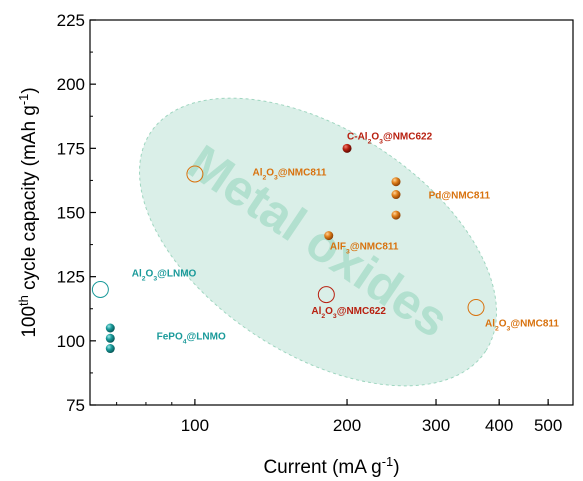 The height and width of the screenshot is (481, 583). I want to click on x-tick-label: 200, so click(347, 425).